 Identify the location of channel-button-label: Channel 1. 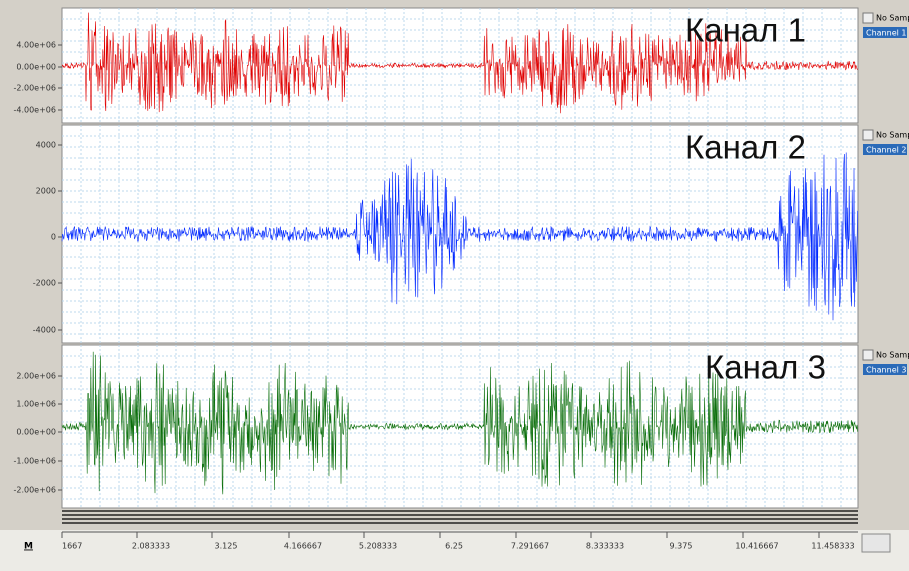
(886, 33).